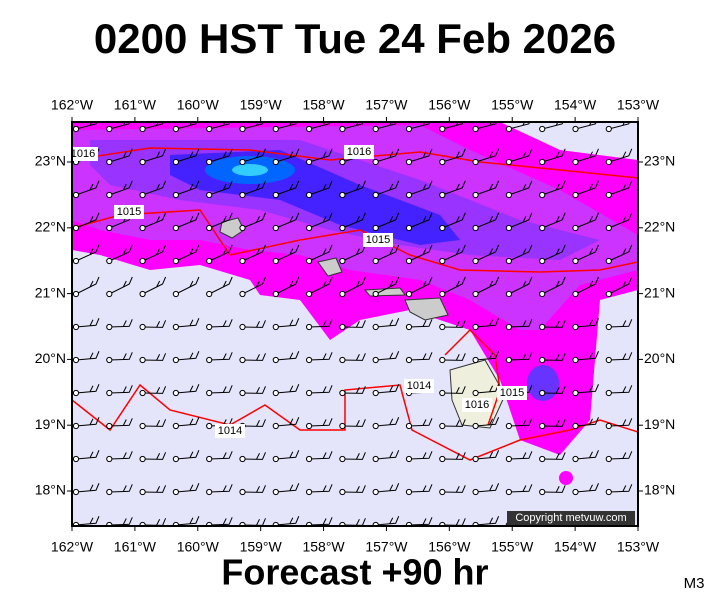 The image size is (711, 605). What do you see at coordinates (135, 105) in the screenshot?
I see `lon-label-top: 161°W` at bounding box center [135, 105].